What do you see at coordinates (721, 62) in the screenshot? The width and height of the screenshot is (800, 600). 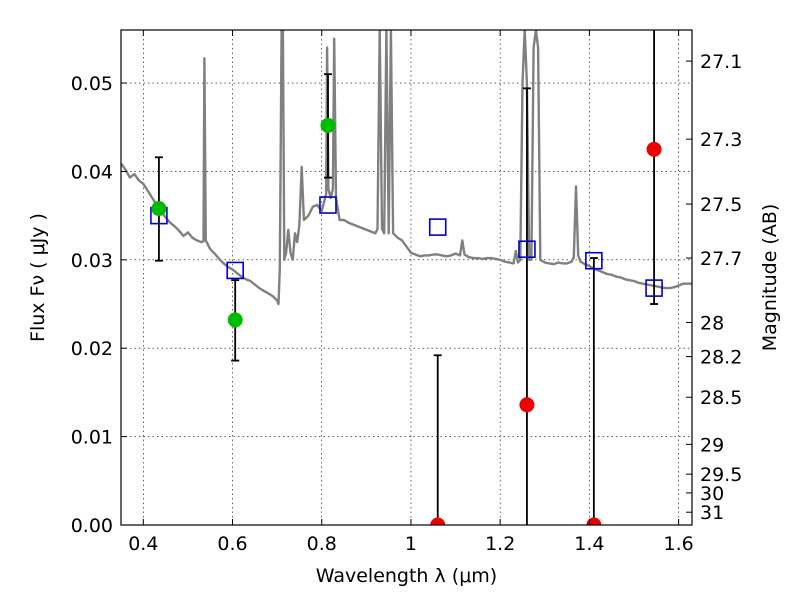 I see `mag-tick-label: 27.1` at bounding box center [721, 62].